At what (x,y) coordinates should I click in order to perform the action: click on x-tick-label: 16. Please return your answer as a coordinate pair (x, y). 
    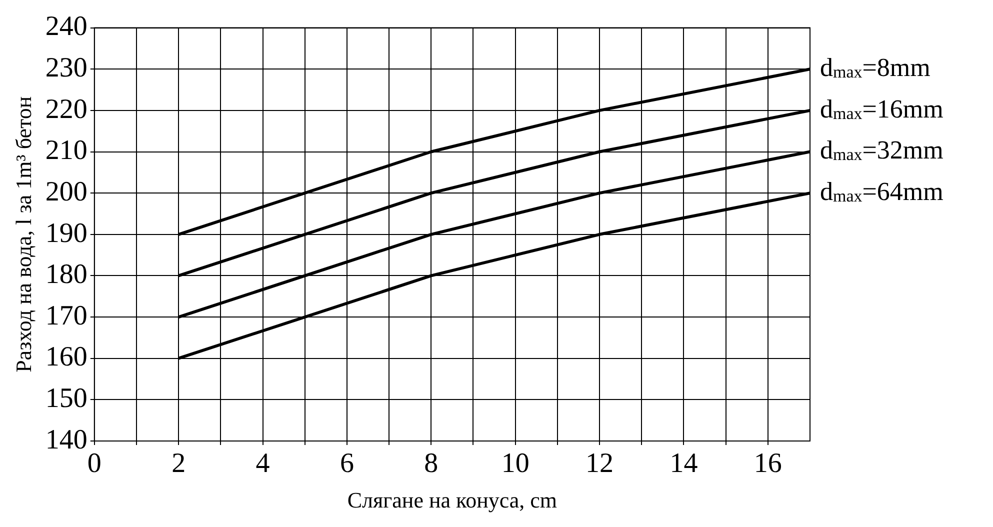
    Looking at the image, I should click on (768, 464).